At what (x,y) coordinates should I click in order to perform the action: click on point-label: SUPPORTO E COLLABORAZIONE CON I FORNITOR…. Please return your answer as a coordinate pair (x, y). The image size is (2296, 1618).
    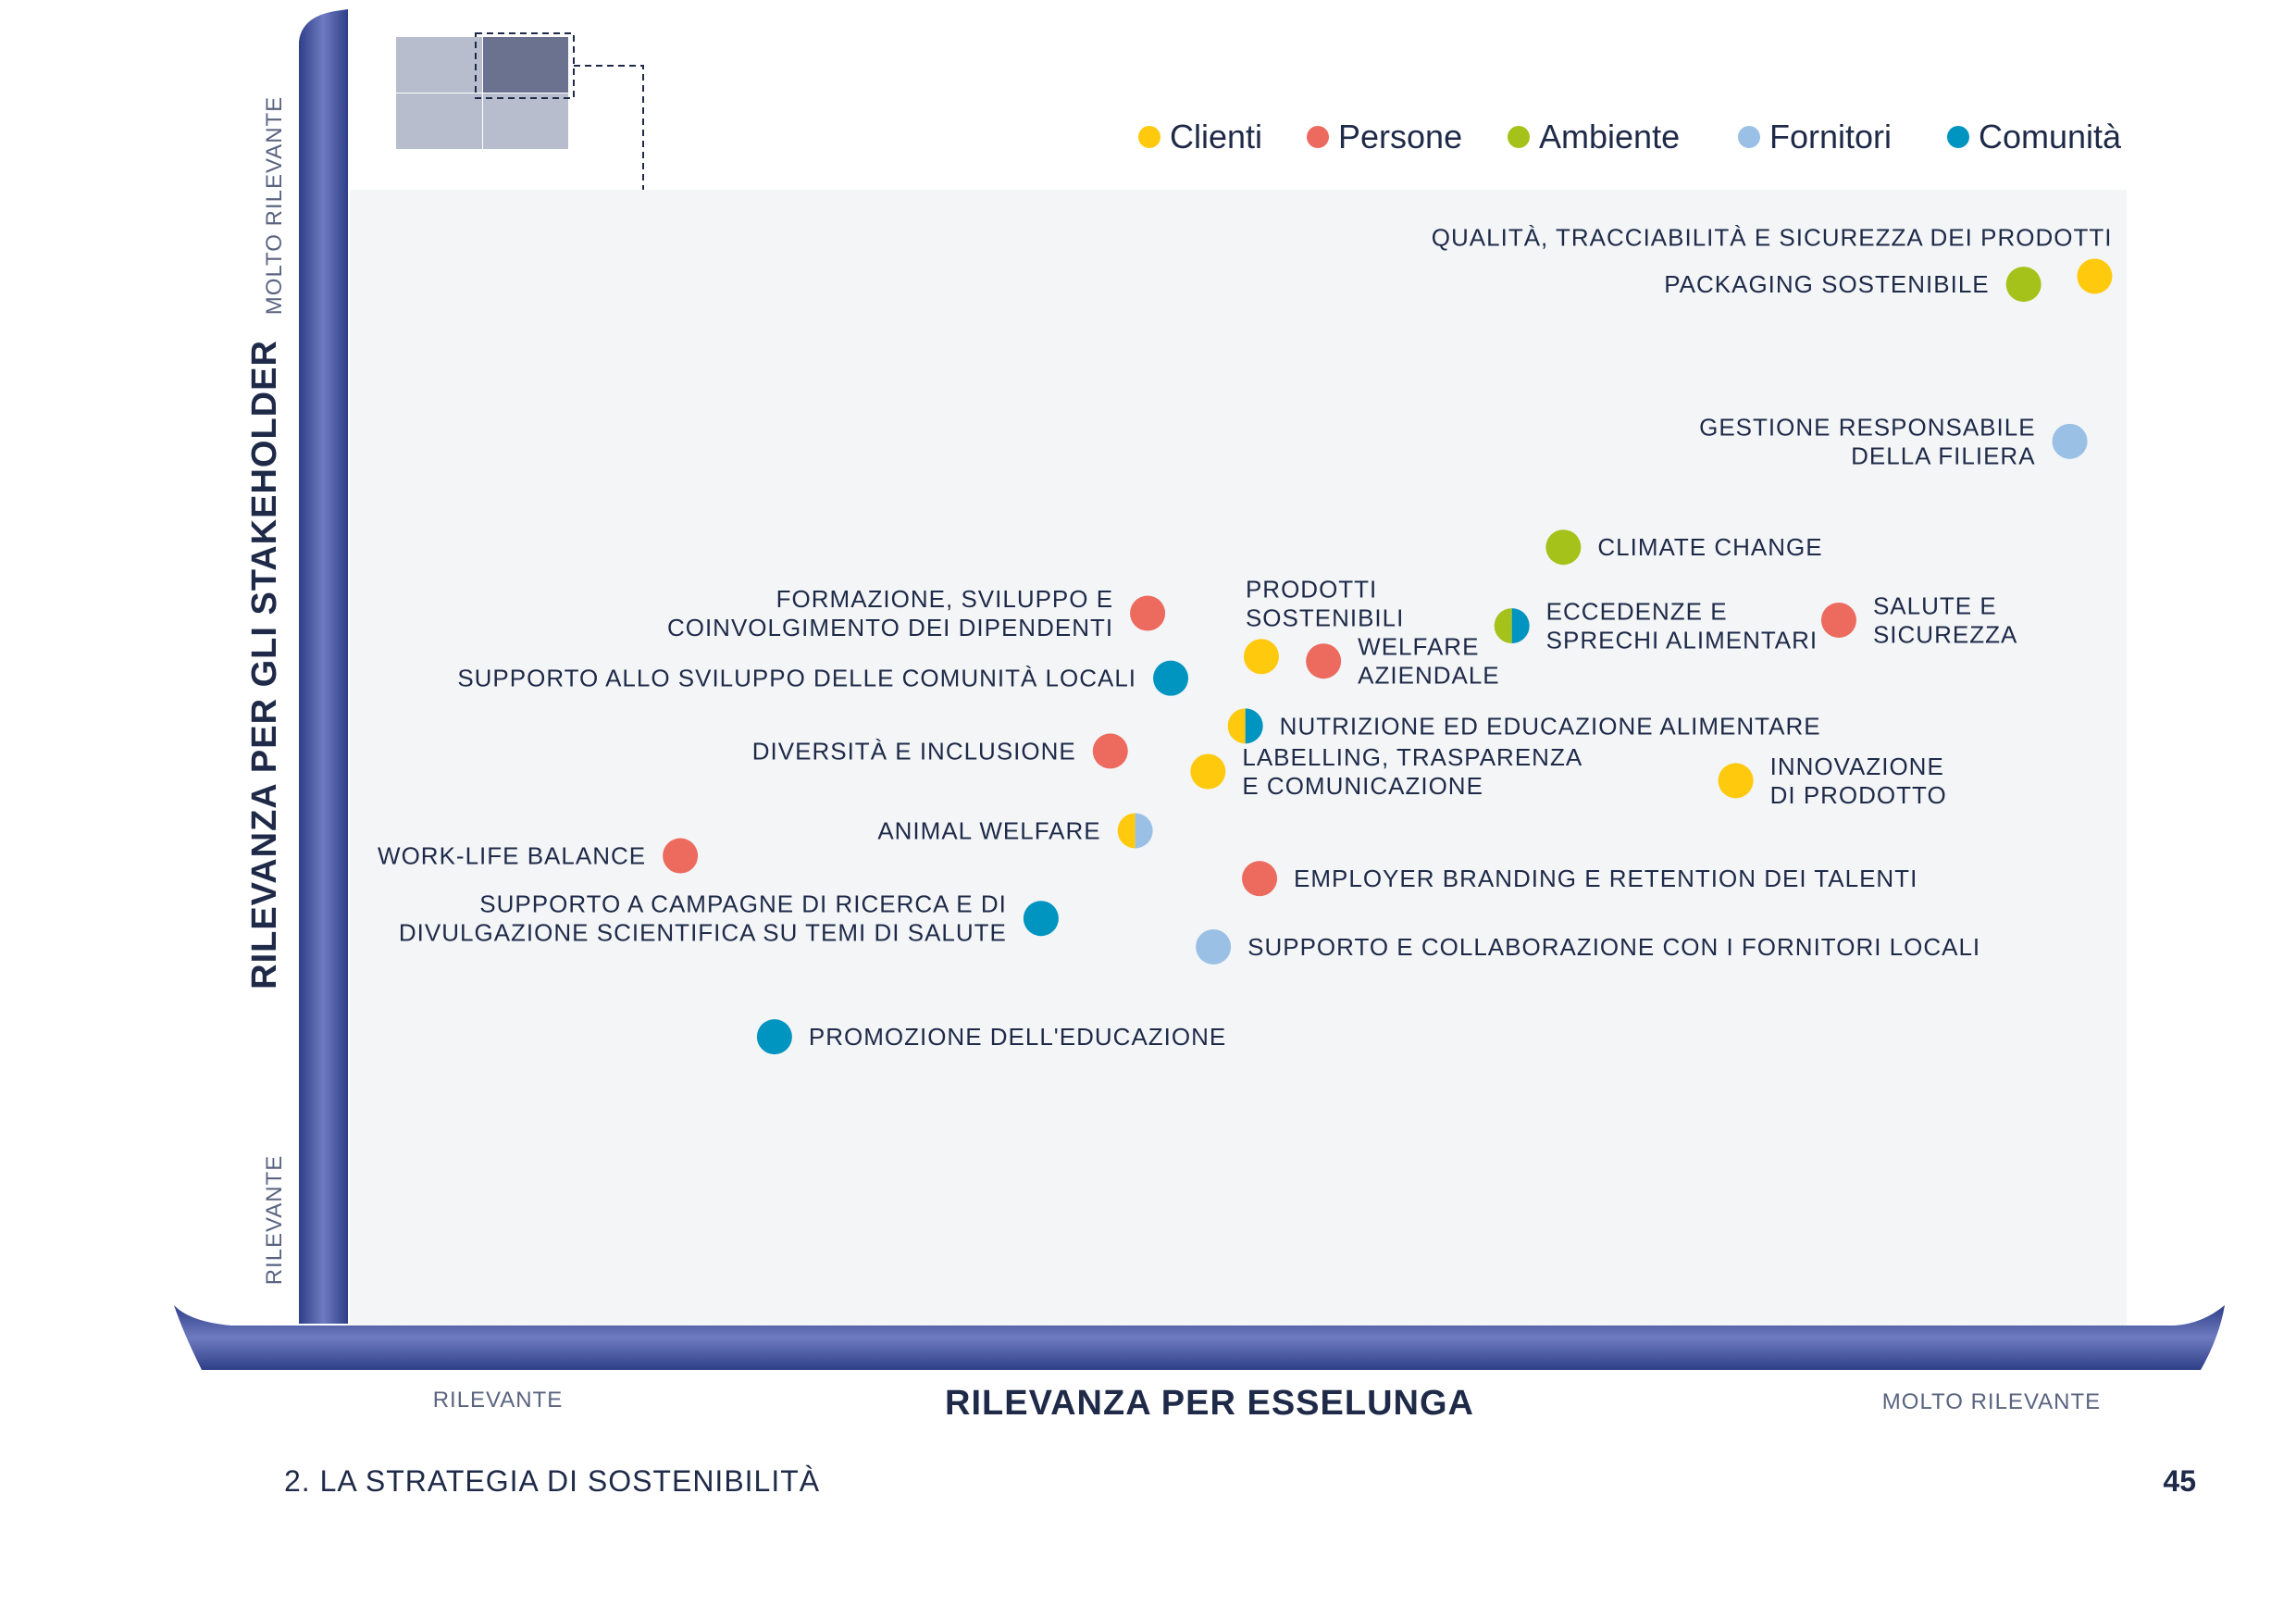
    Looking at the image, I should click on (1613, 947).